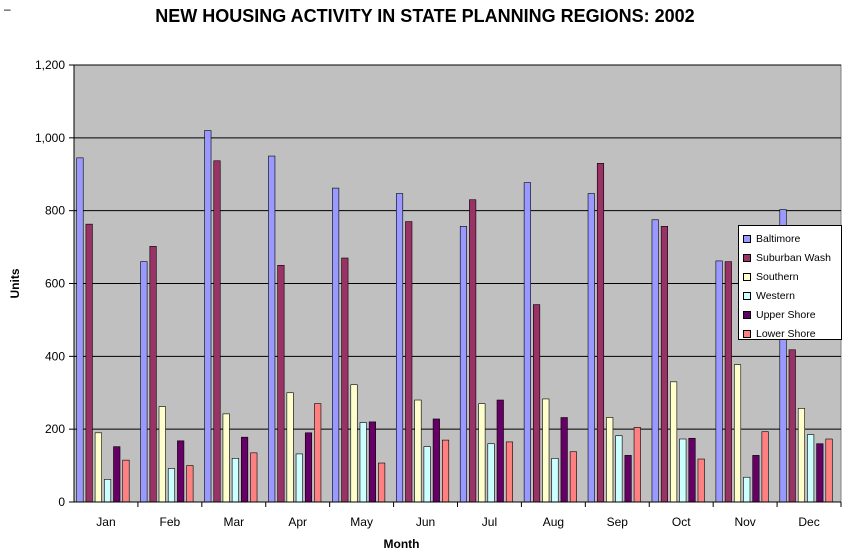 The height and width of the screenshot is (558, 850). What do you see at coordinates (281, 383) in the screenshot?
I see `bar-suburban-wash-apr` at bounding box center [281, 383].